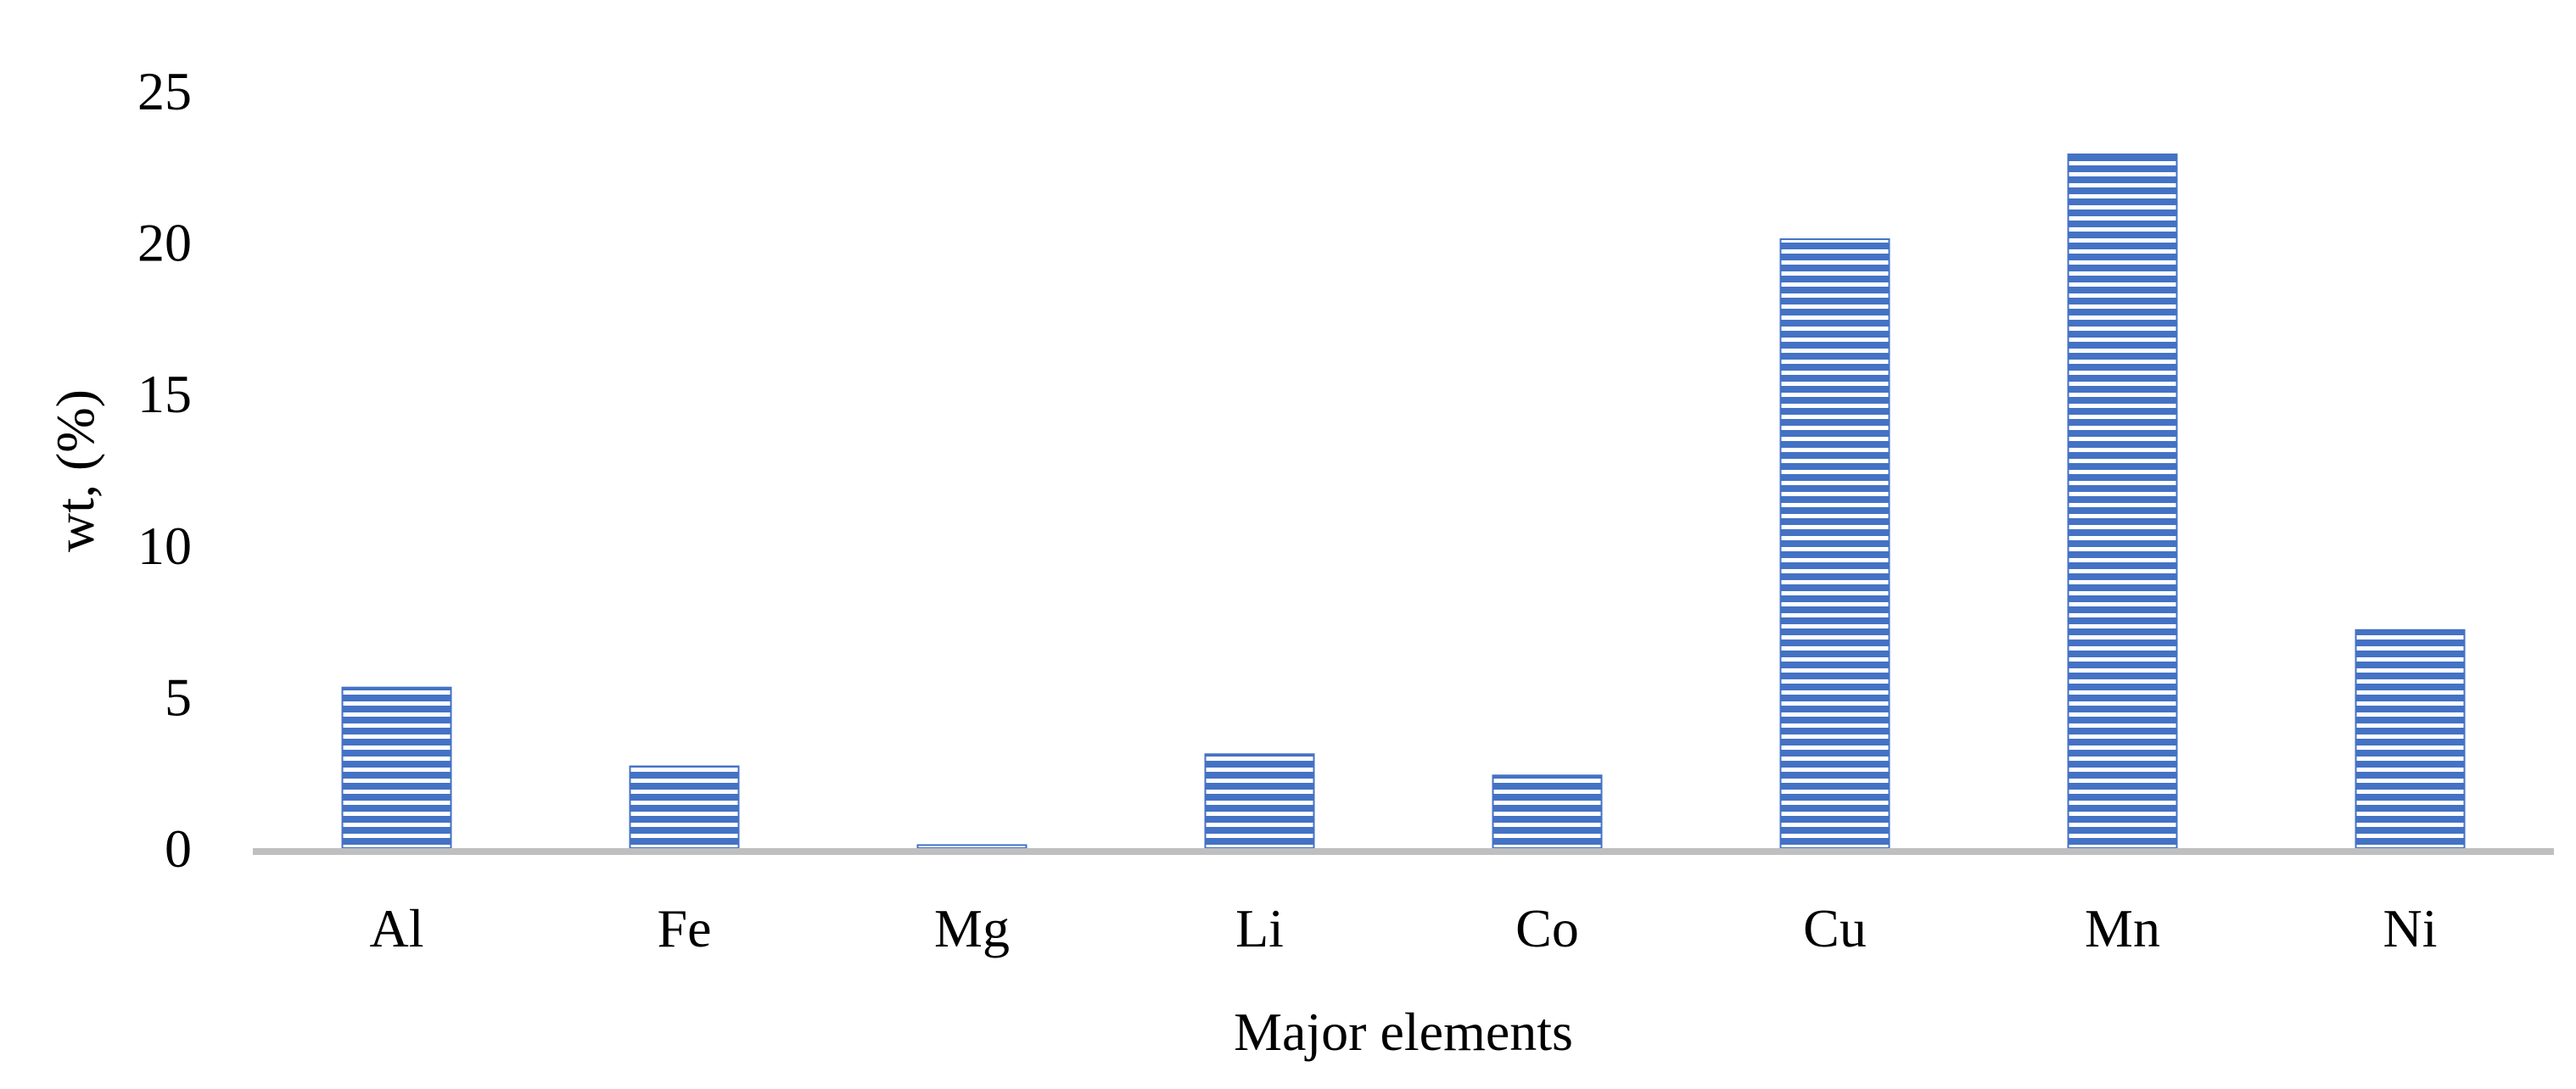 This screenshot has width=2576, height=1089. What do you see at coordinates (1404, 928) in the screenshot?
I see `x-axis-tick-labels: Al Fe Mg Li Co Cu Mn Ni` at bounding box center [1404, 928].